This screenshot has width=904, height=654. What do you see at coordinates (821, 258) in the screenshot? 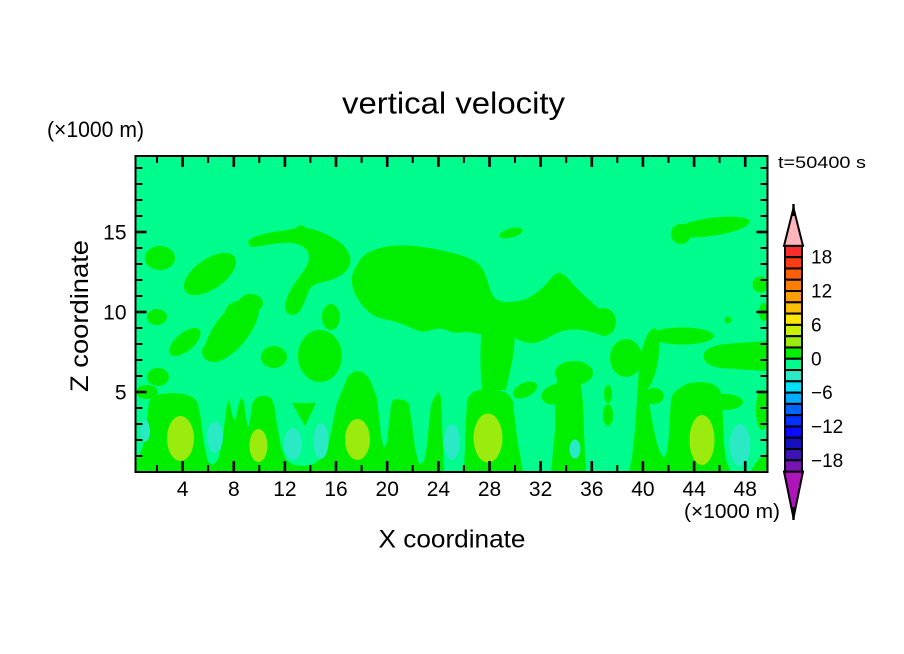
I see `svg-text: 18` at bounding box center [821, 258].